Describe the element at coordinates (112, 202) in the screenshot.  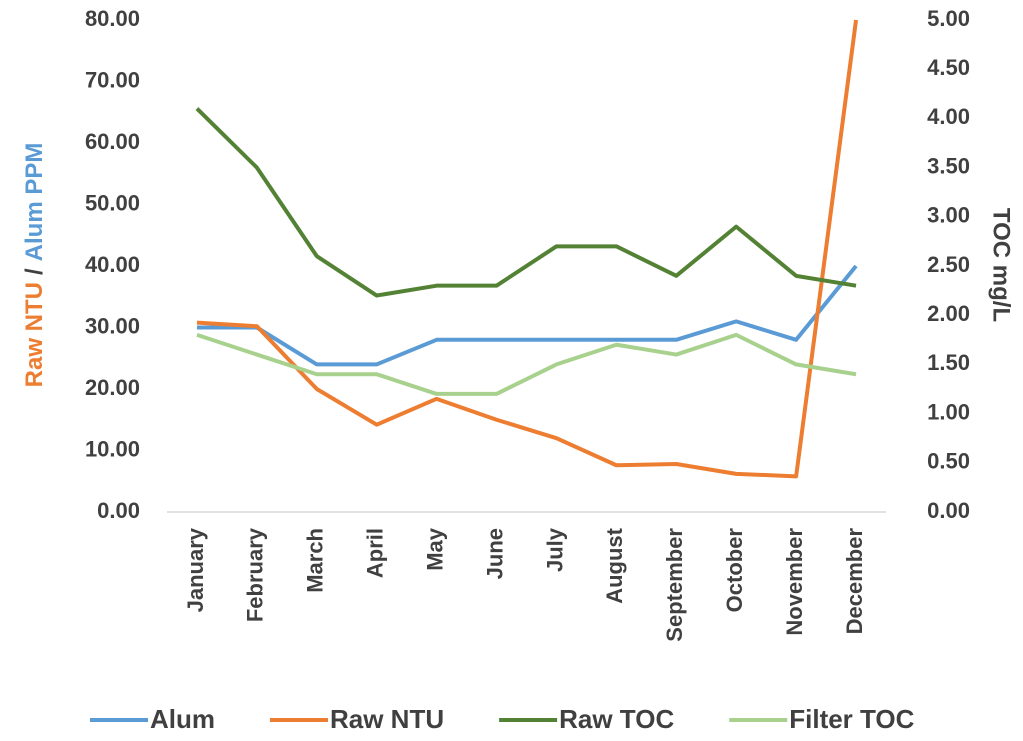
I see `y-tick-label: 50.00` at that location.